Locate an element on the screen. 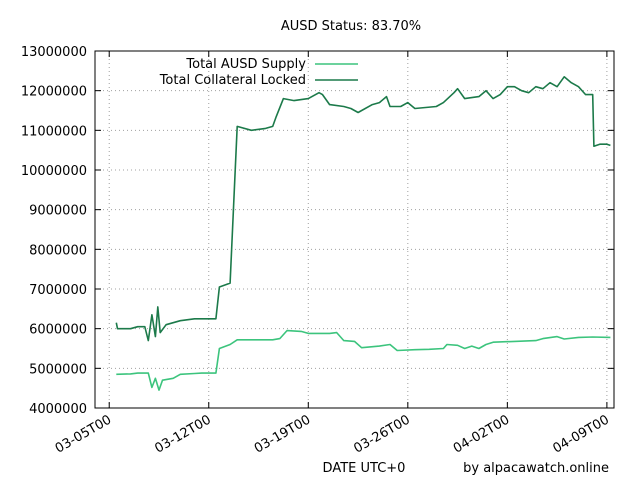  y-tick-label: 5000000 is located at coordinates (58, 369).